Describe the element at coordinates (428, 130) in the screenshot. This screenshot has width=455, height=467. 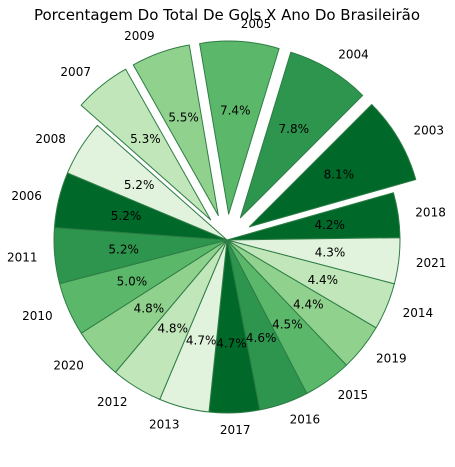
I see `pie-label-2003: 2003` at that location.